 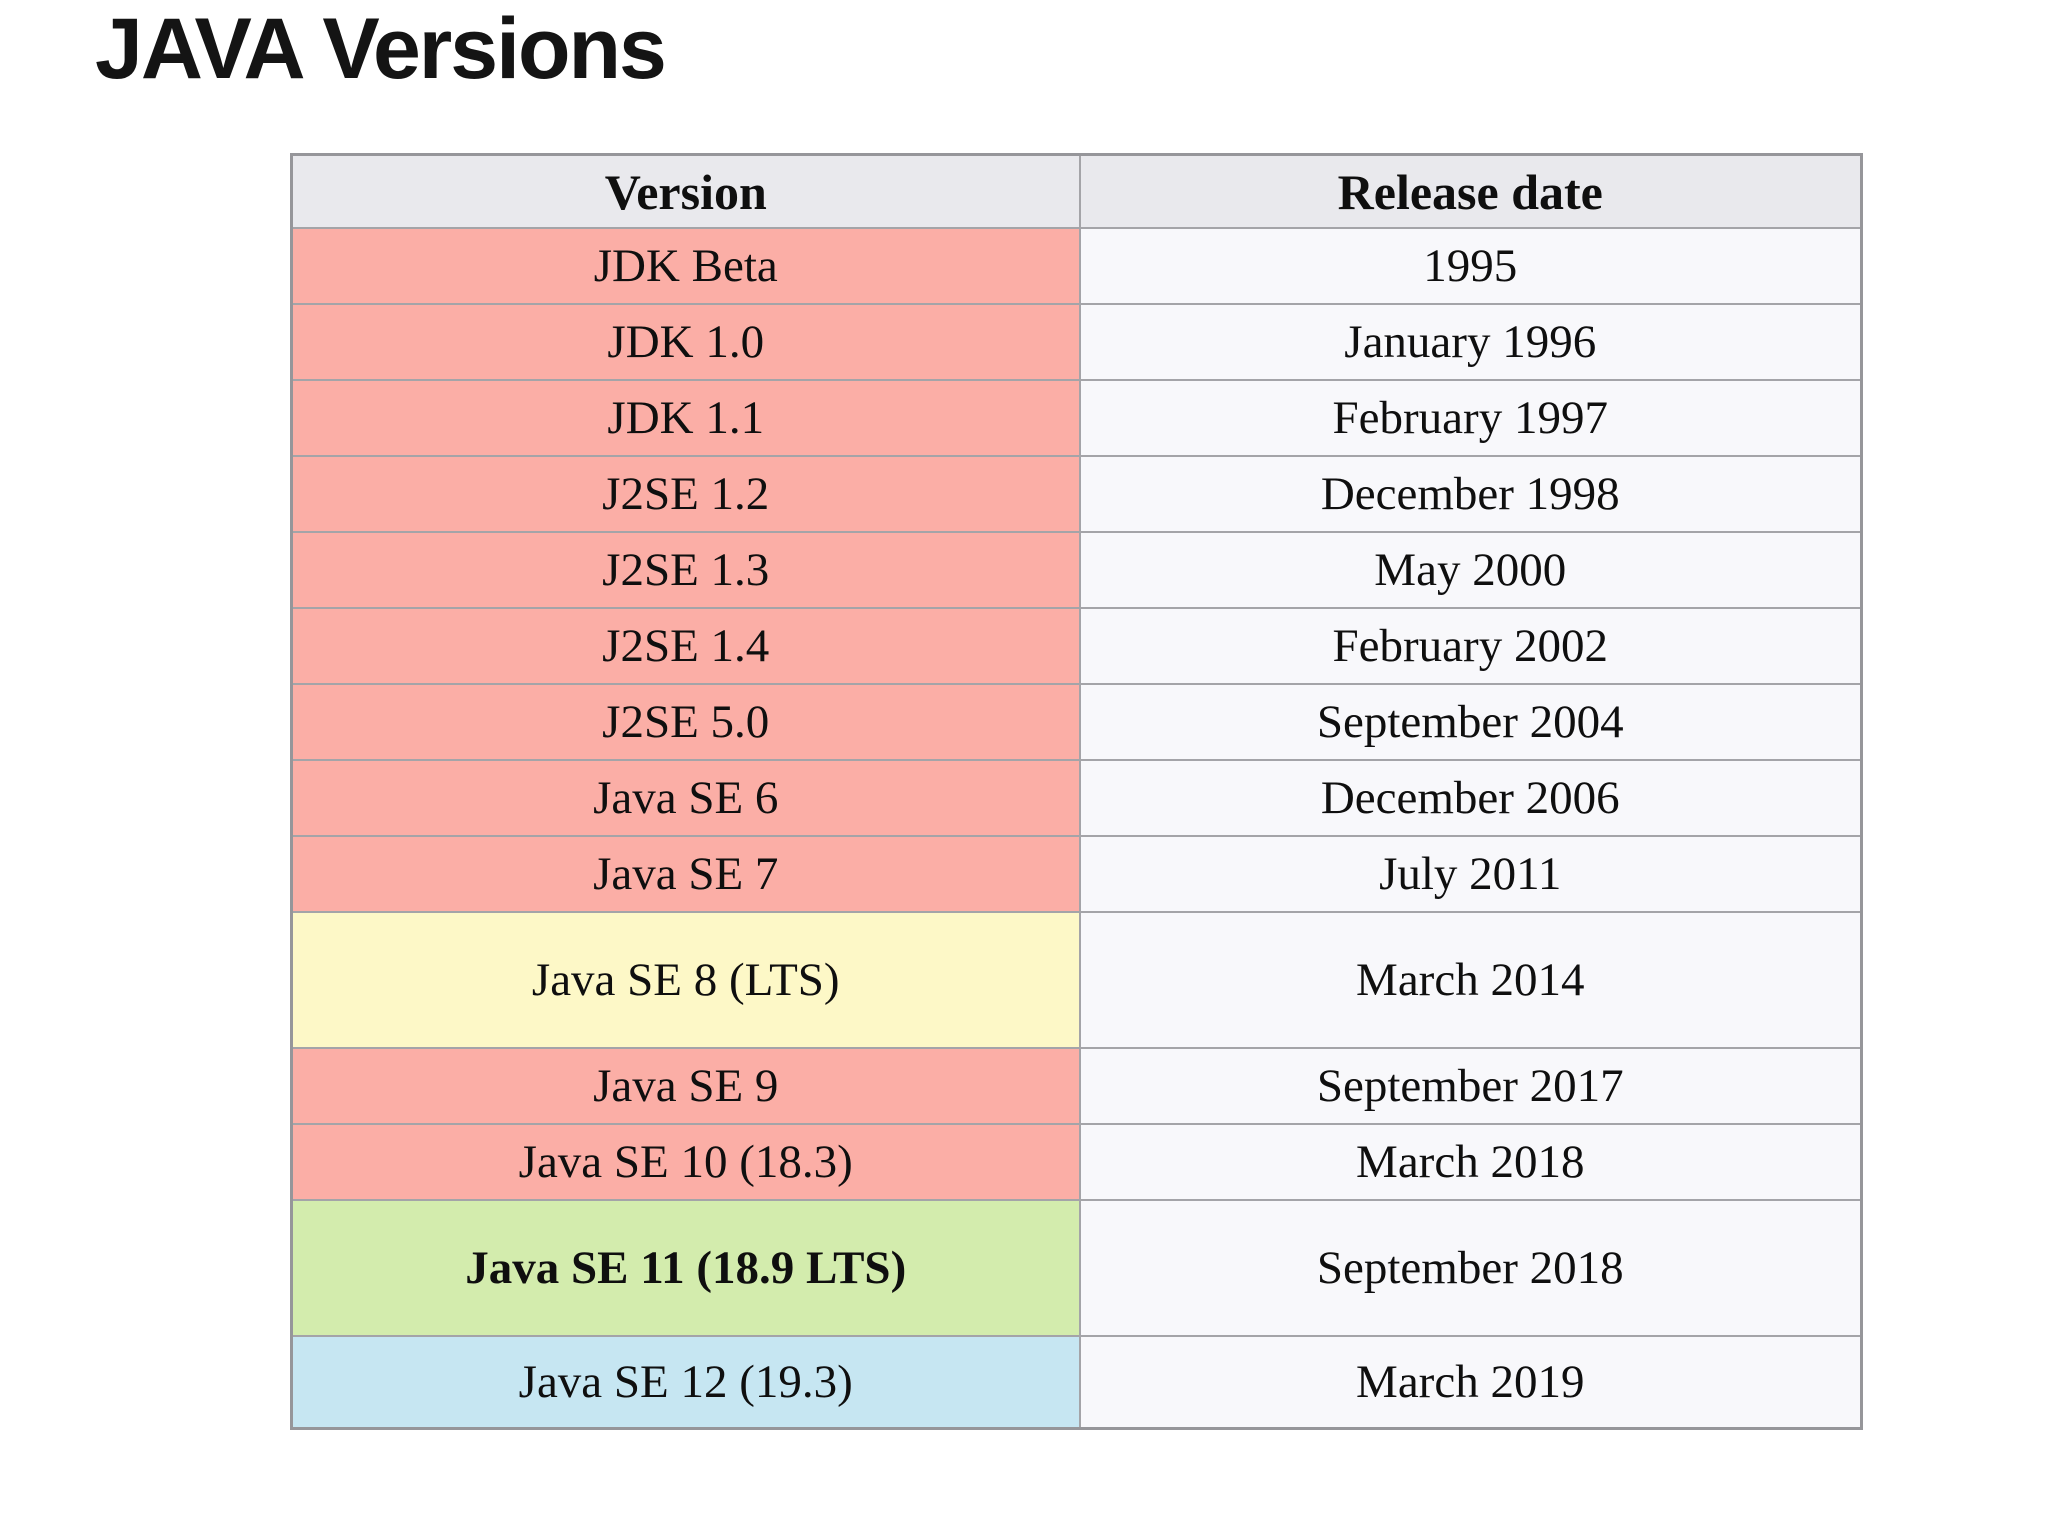 What do you see at coordinates (1470, 980) in the screenshot?
I see `release-date-cell: March 2014` at bounding box center [1470, 980].